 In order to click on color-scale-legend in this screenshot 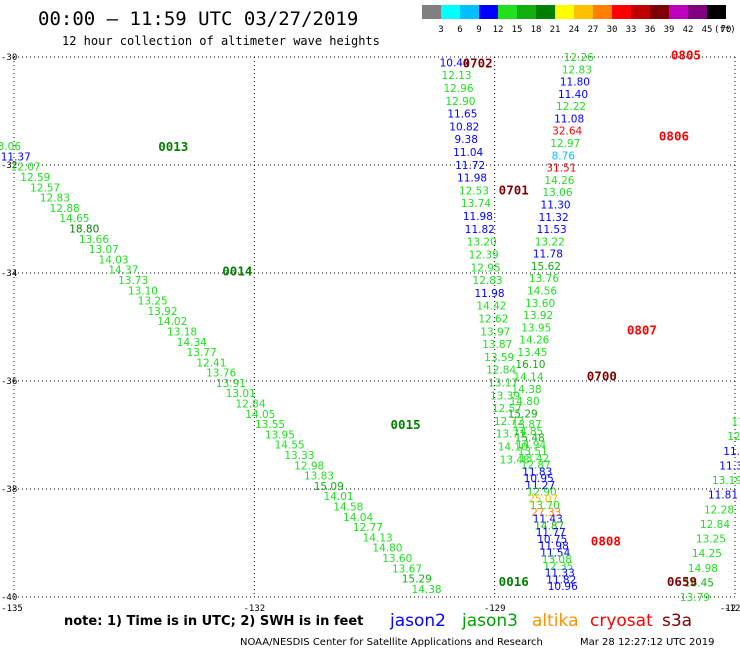, I will do `click(574, 12)`.